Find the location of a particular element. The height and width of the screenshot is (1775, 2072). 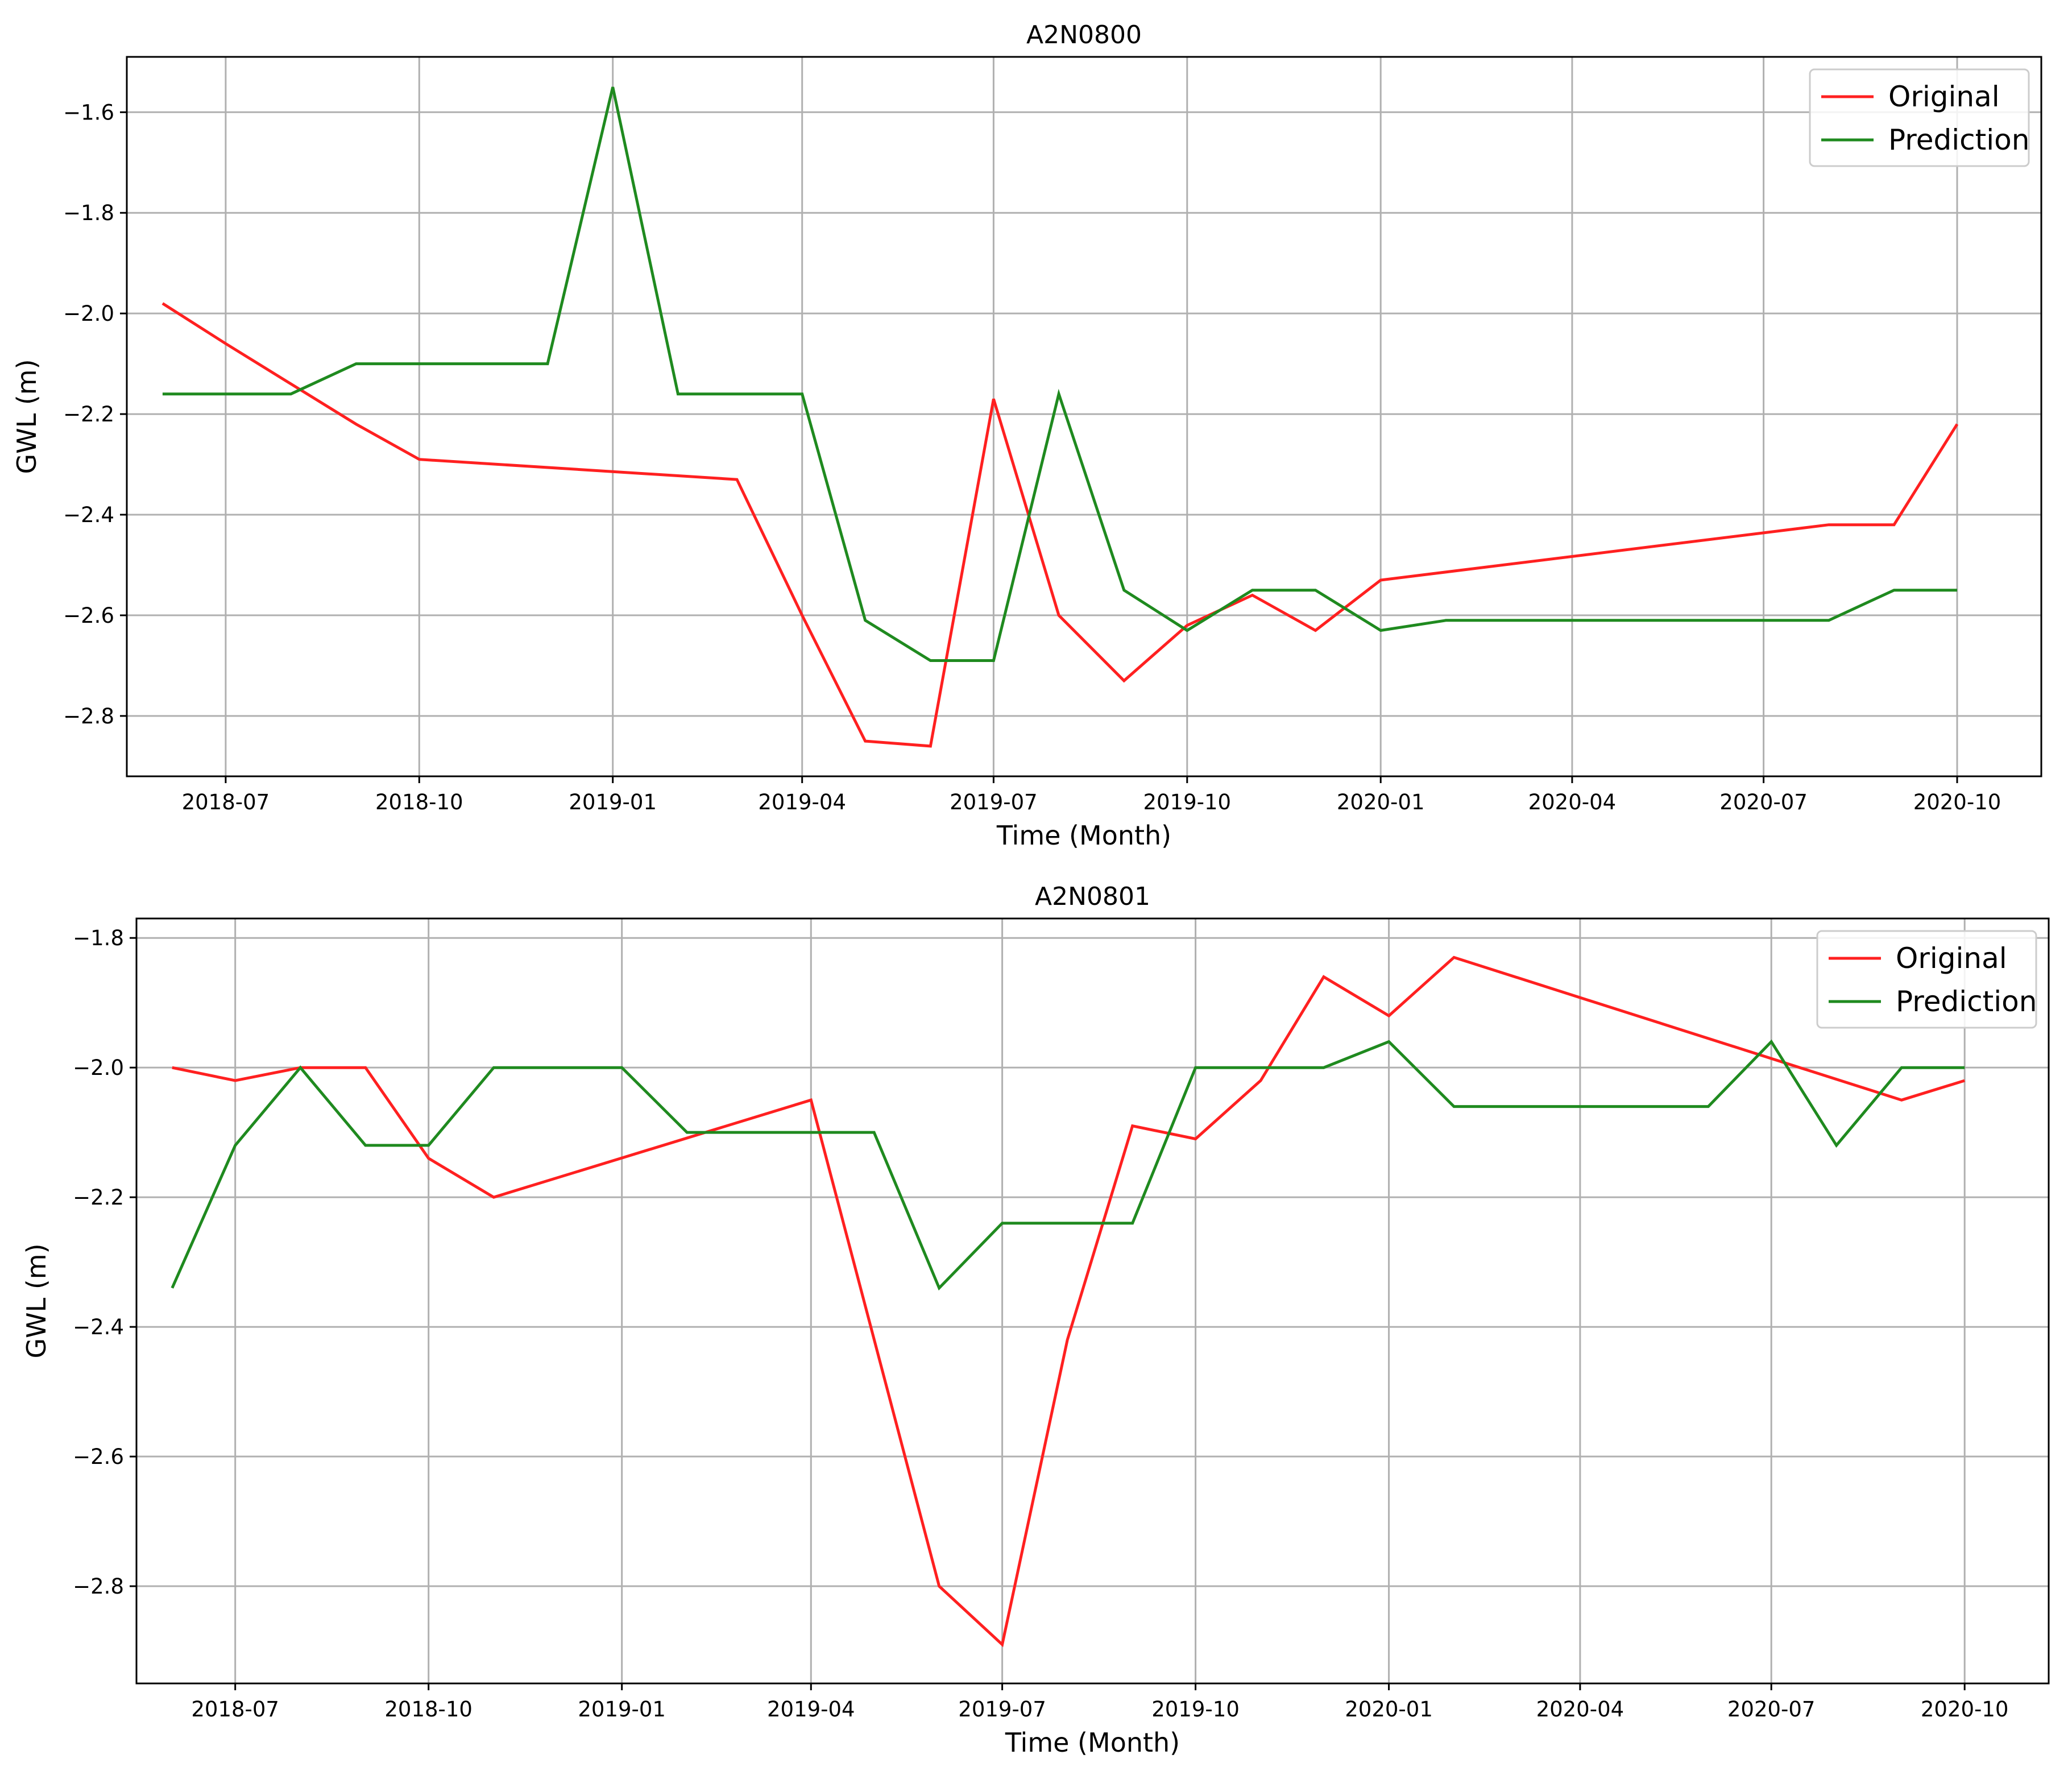

y-tick-label: −1.6 is located at coordinates (88, 112).